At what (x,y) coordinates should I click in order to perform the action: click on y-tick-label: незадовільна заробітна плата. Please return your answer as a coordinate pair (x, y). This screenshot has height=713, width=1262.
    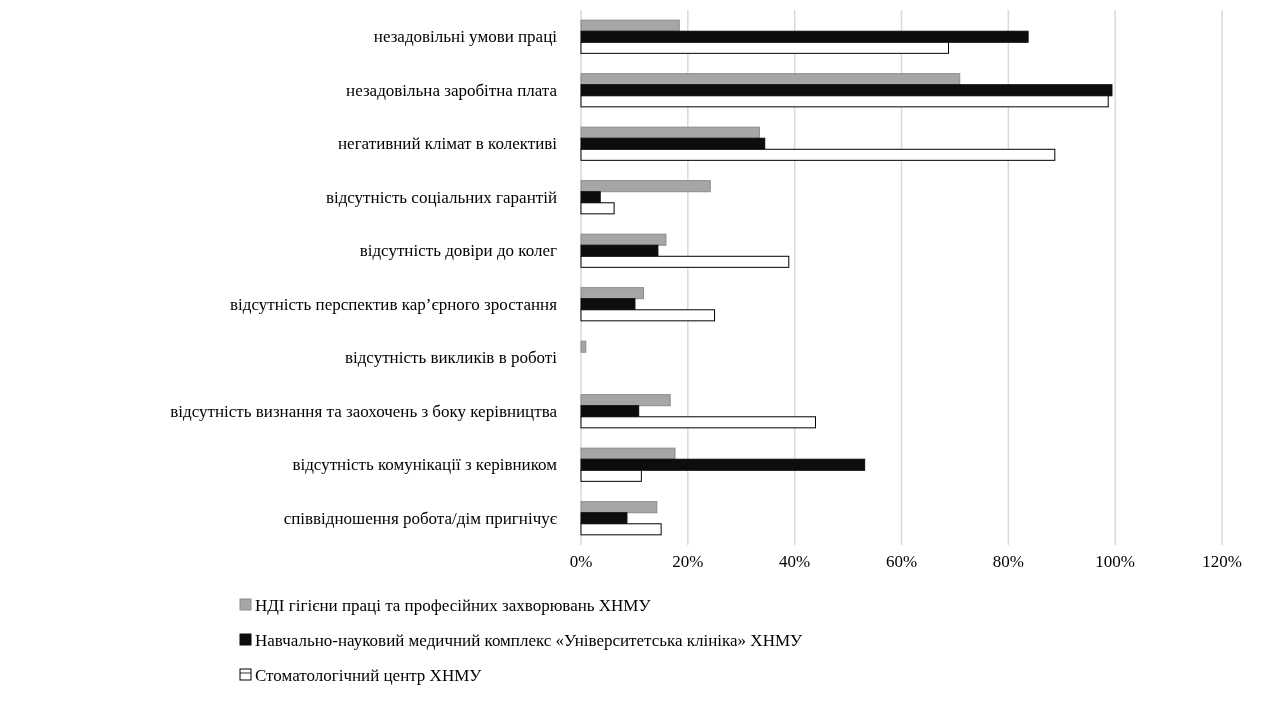
    Looking at the image, I should click on (452, 90).